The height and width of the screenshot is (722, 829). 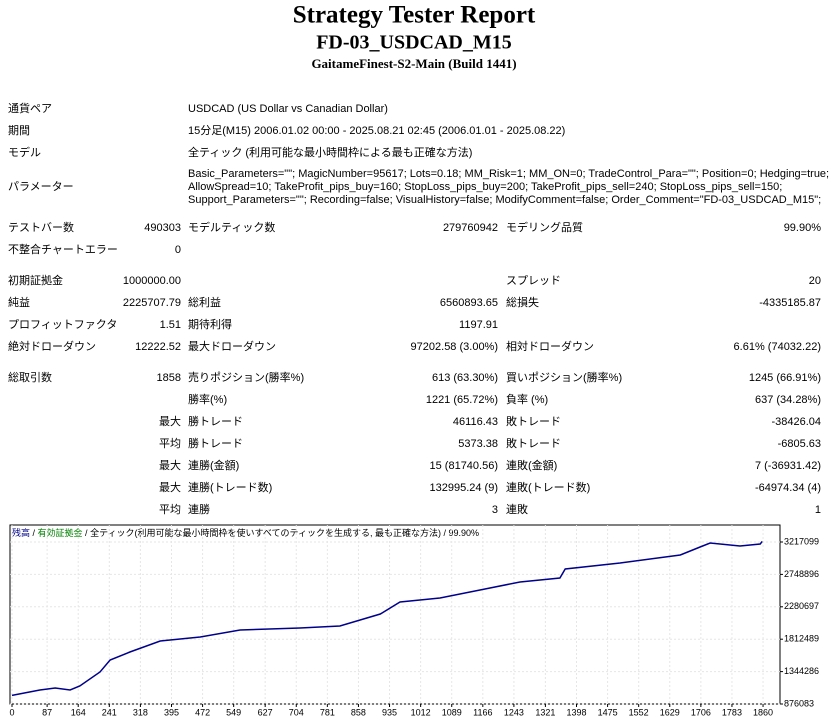 What do you see at coordinates (169, 378) in the screenshot?
I see `stat-value: 1858` at bounding box center [169, 378].